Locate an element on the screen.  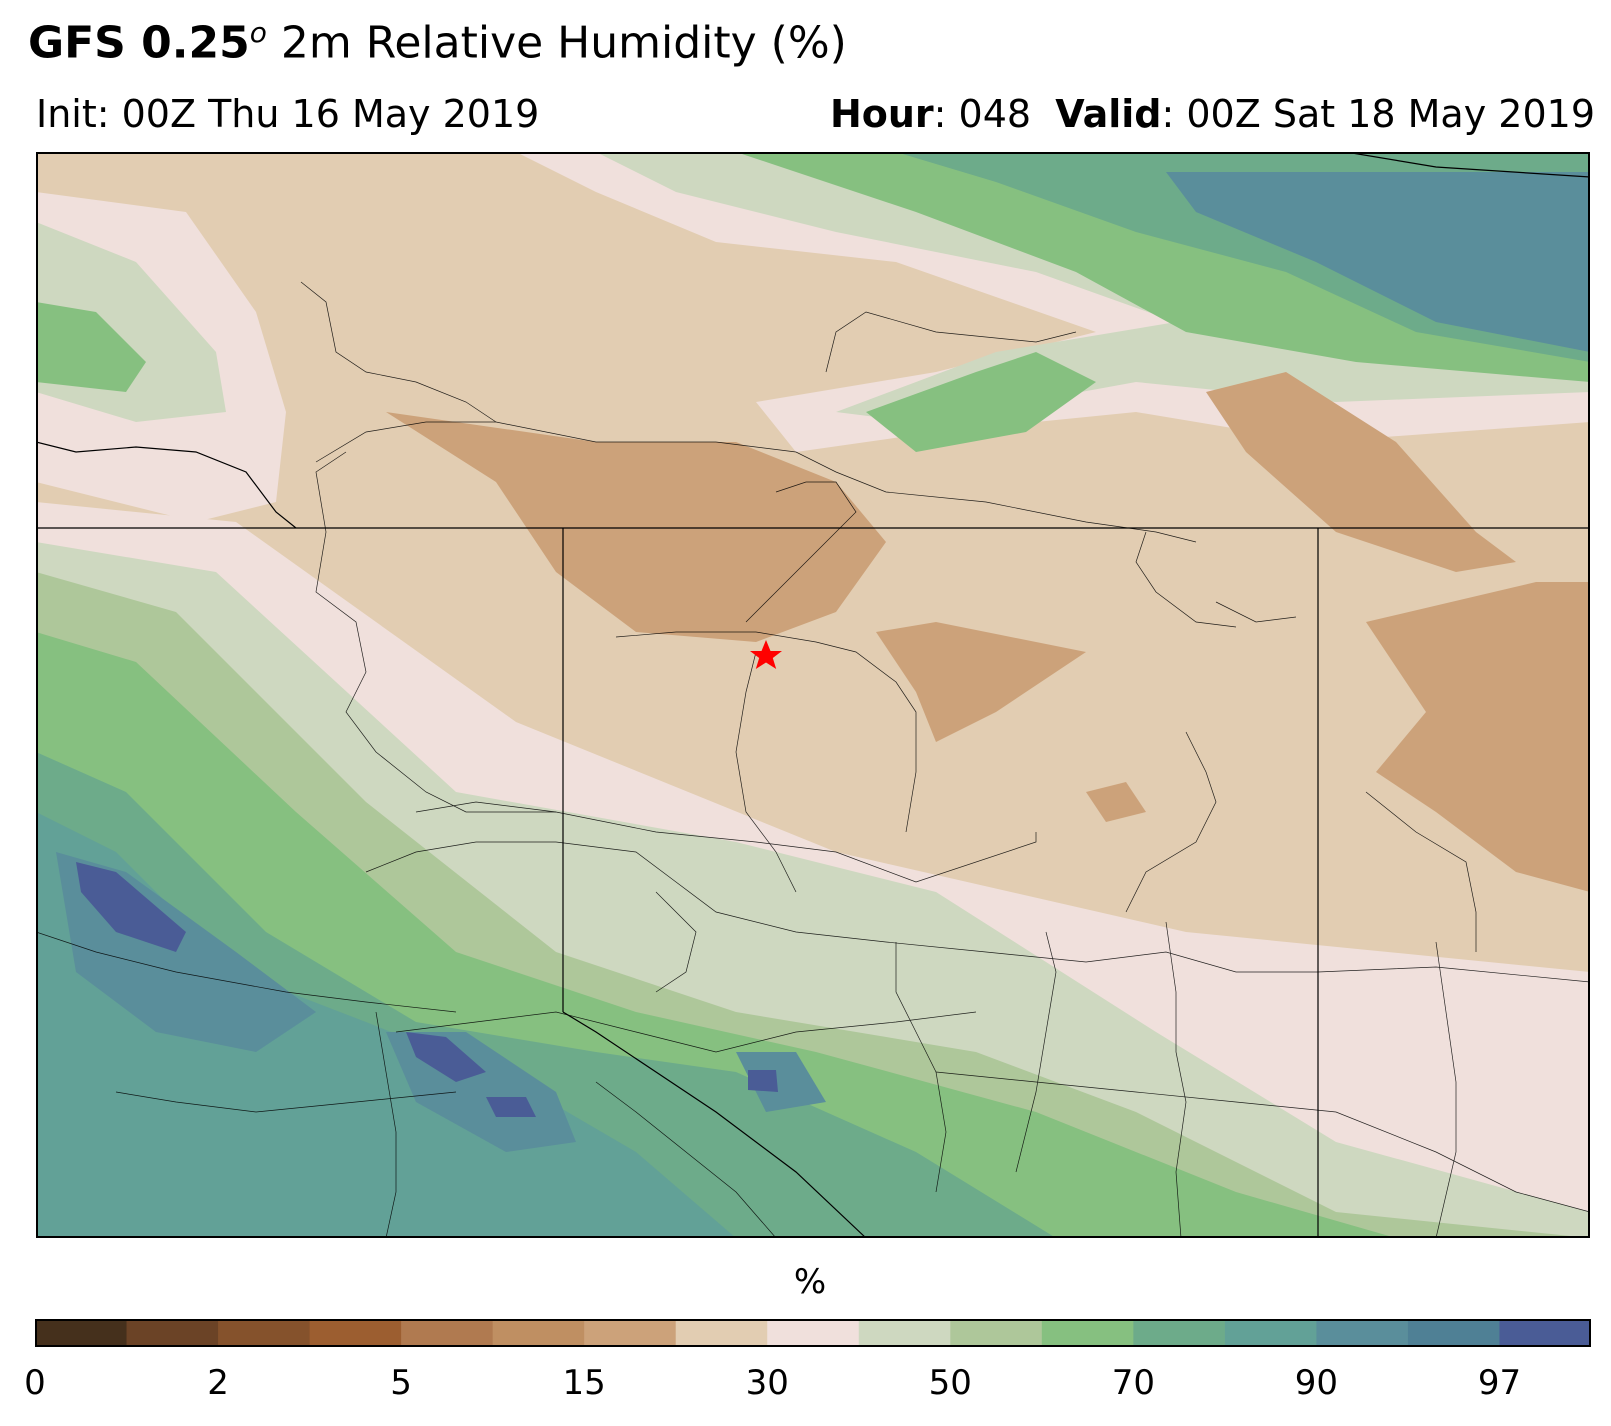
dry-patch-right-lower is located at coordinates (1478, 737).